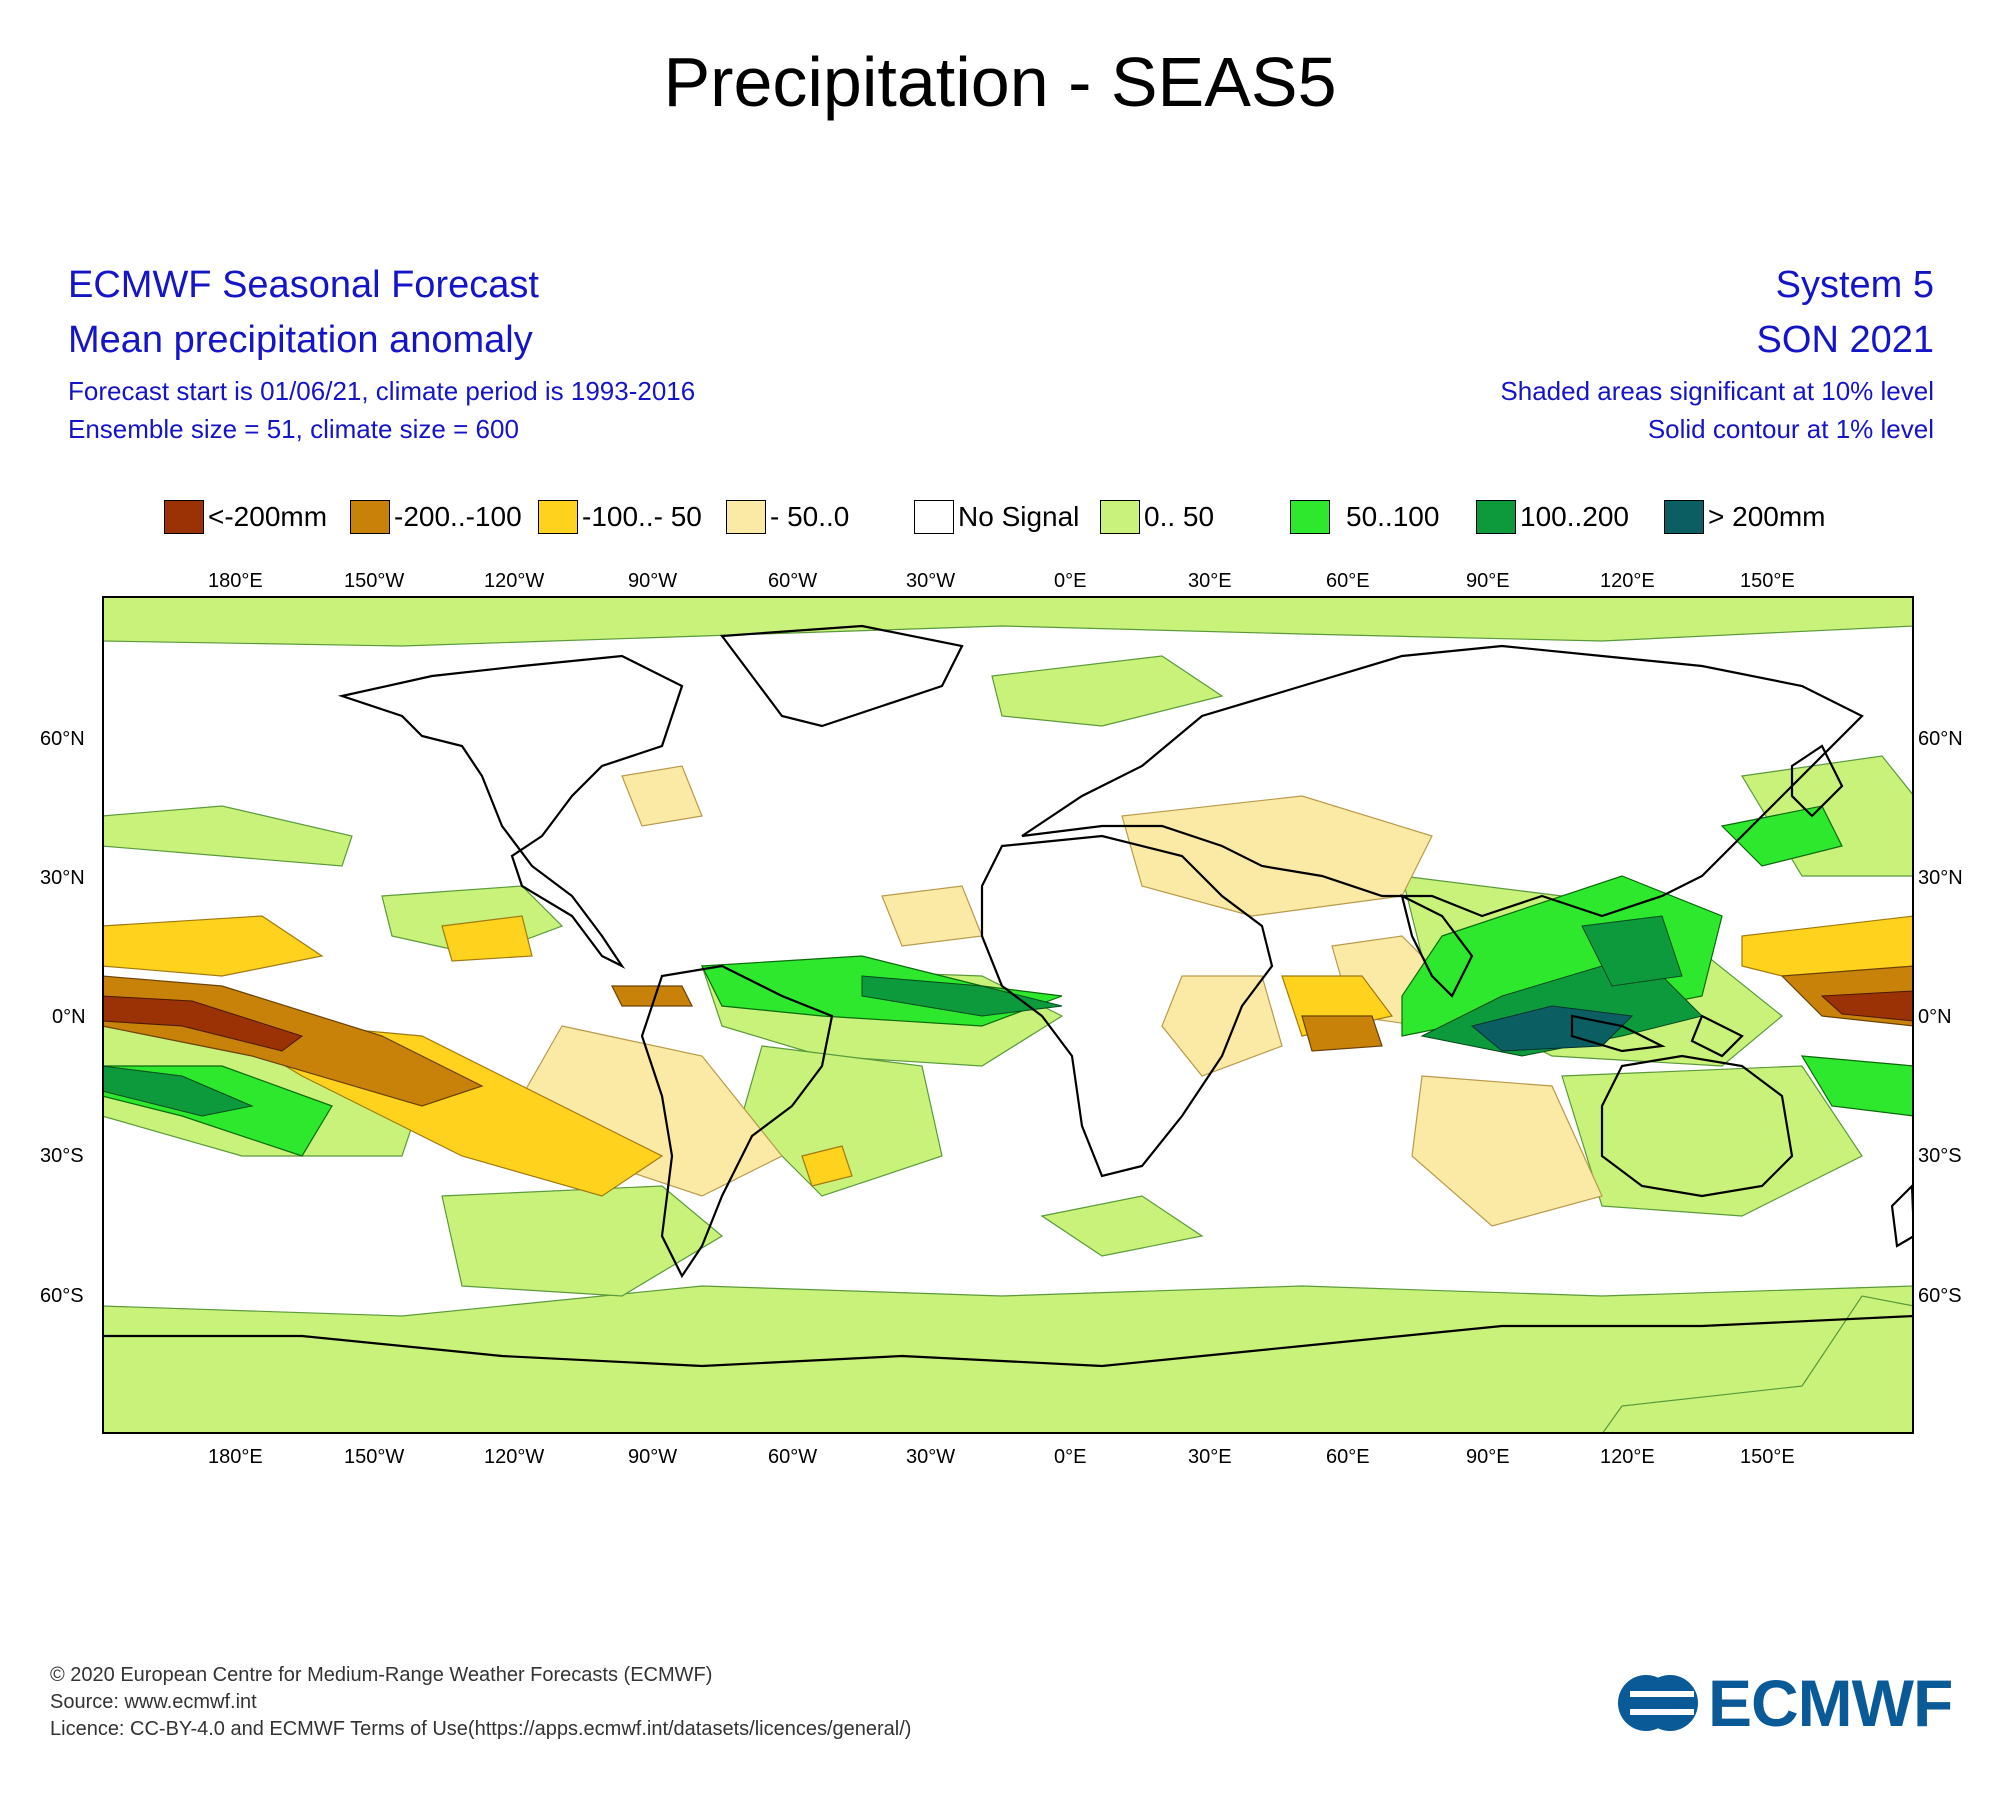 This screenshot has width=2000, height=1800. I want to click on legend-label: -100..- 50, so click(642, 516).